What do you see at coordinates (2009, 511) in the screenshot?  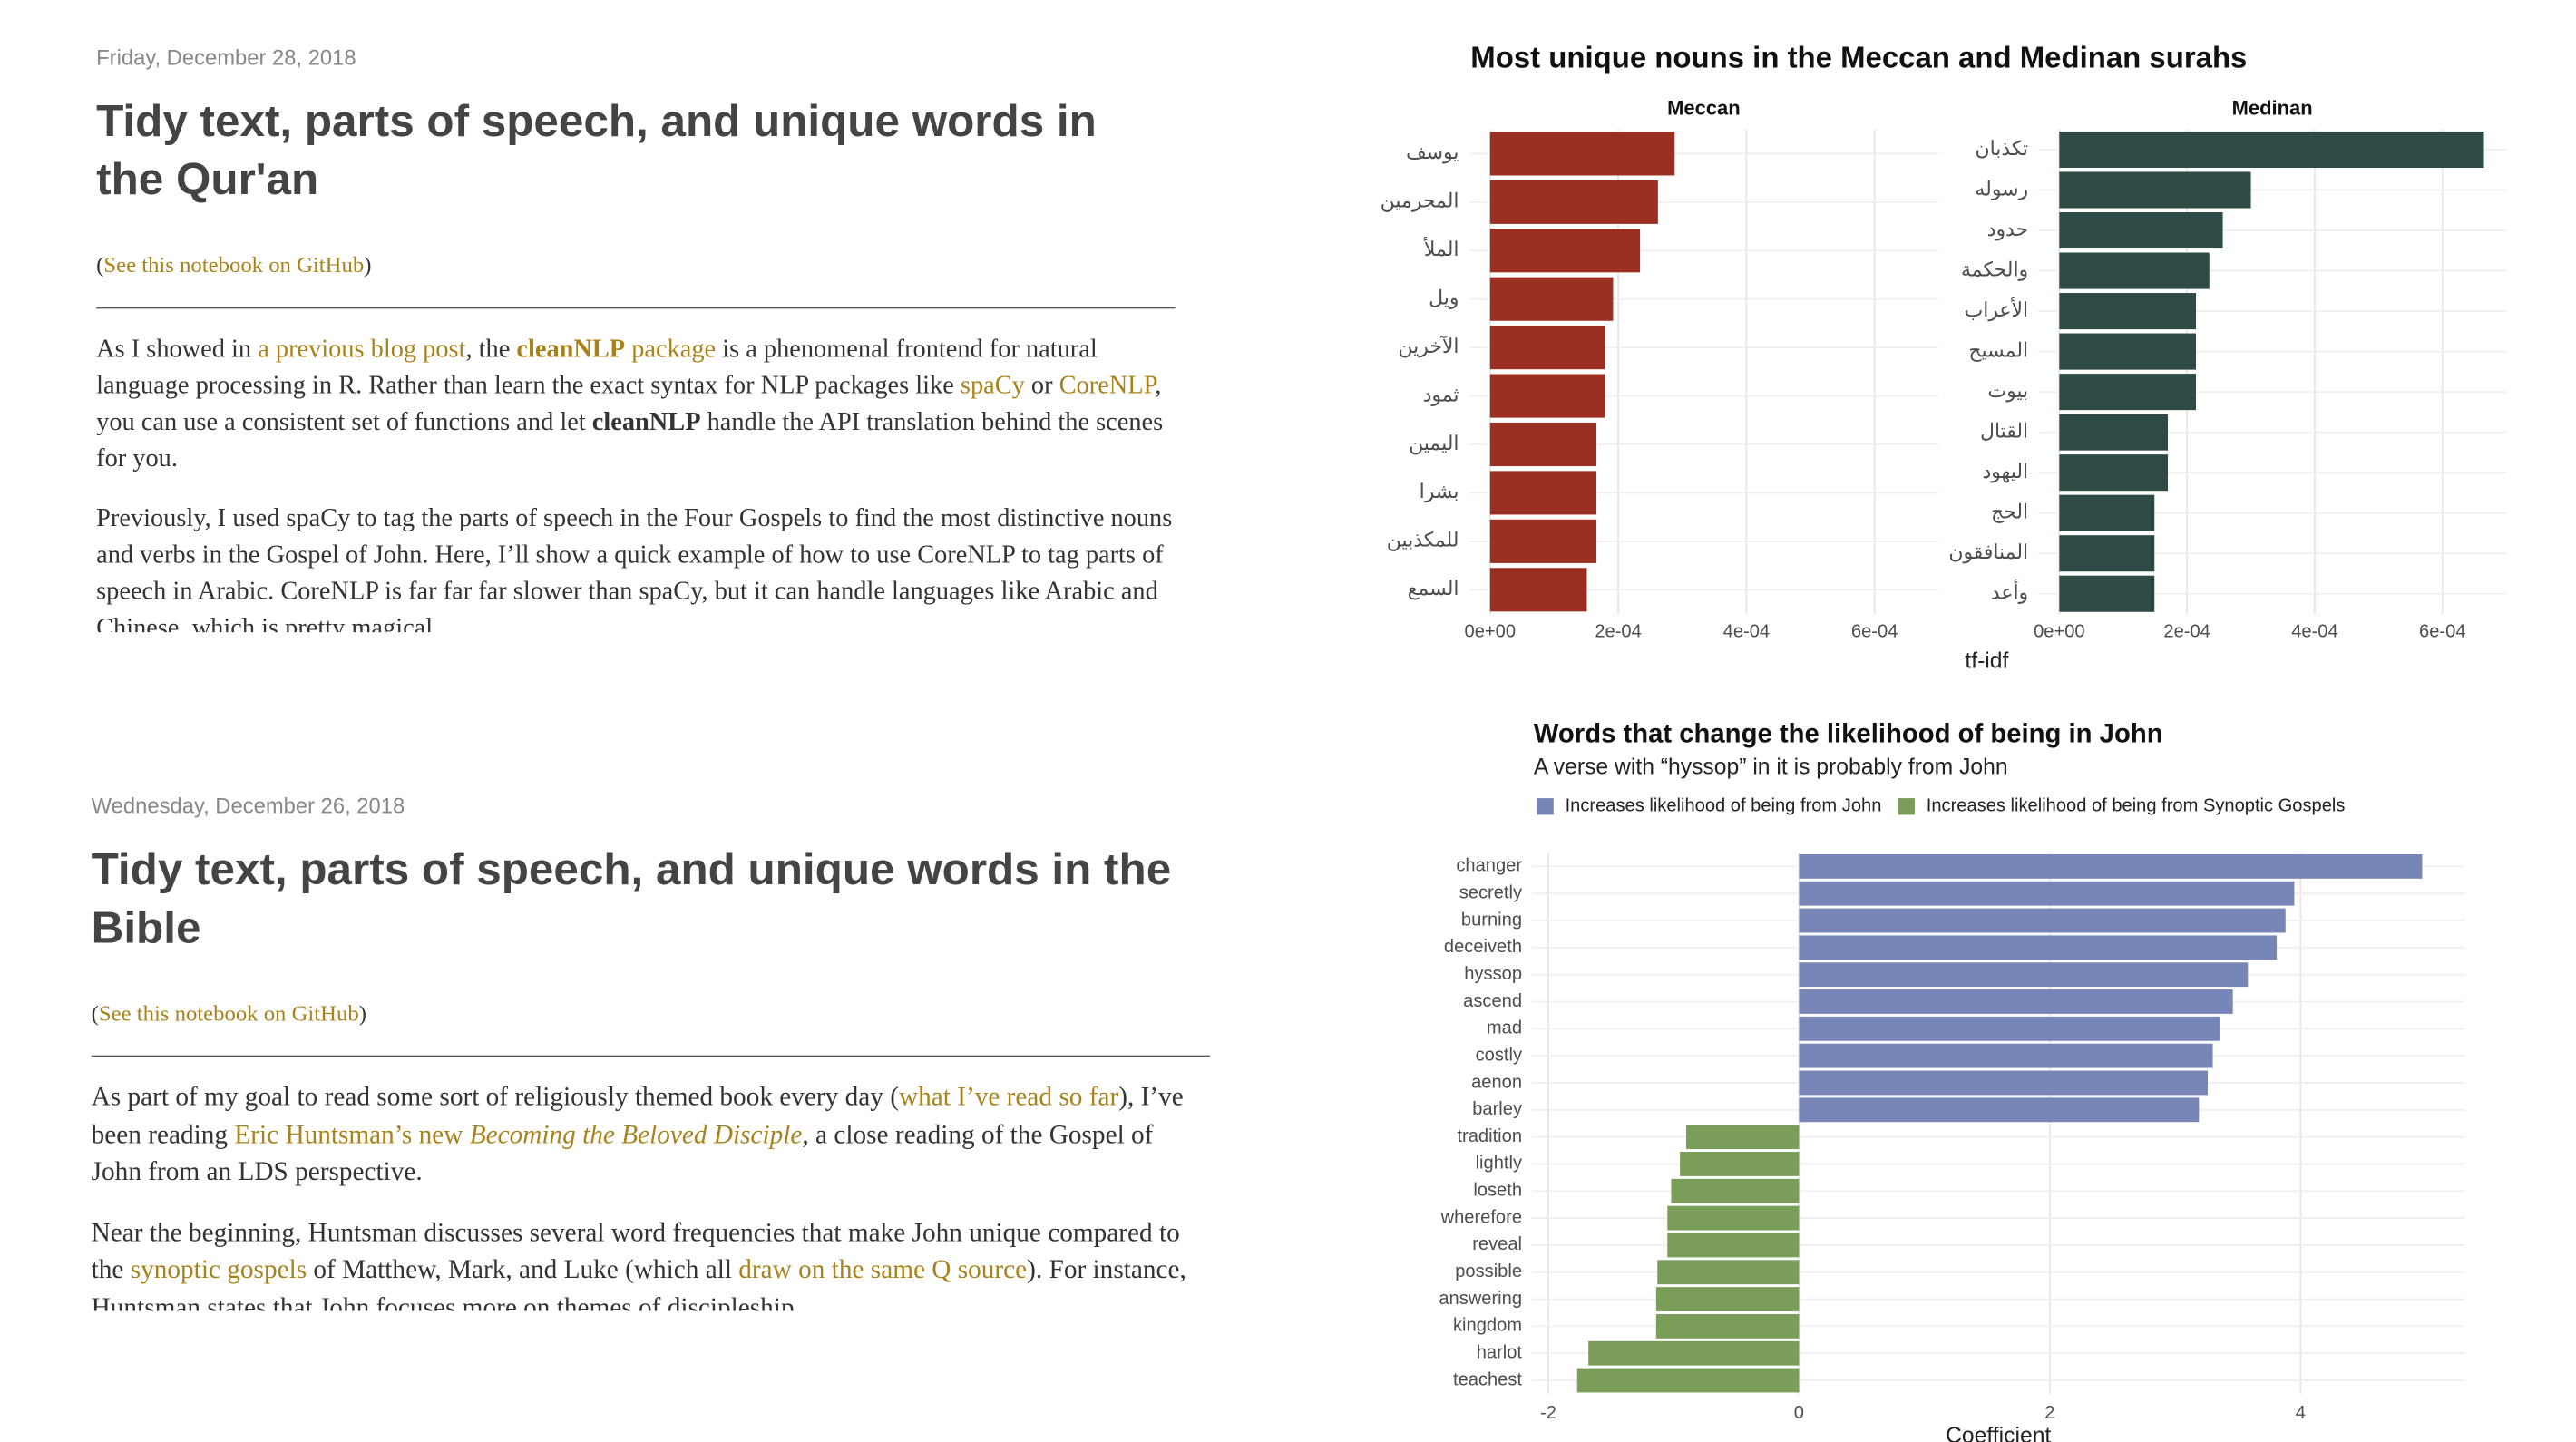 I see `y-tick-label: الحج` at bounding box center [2009, 511].